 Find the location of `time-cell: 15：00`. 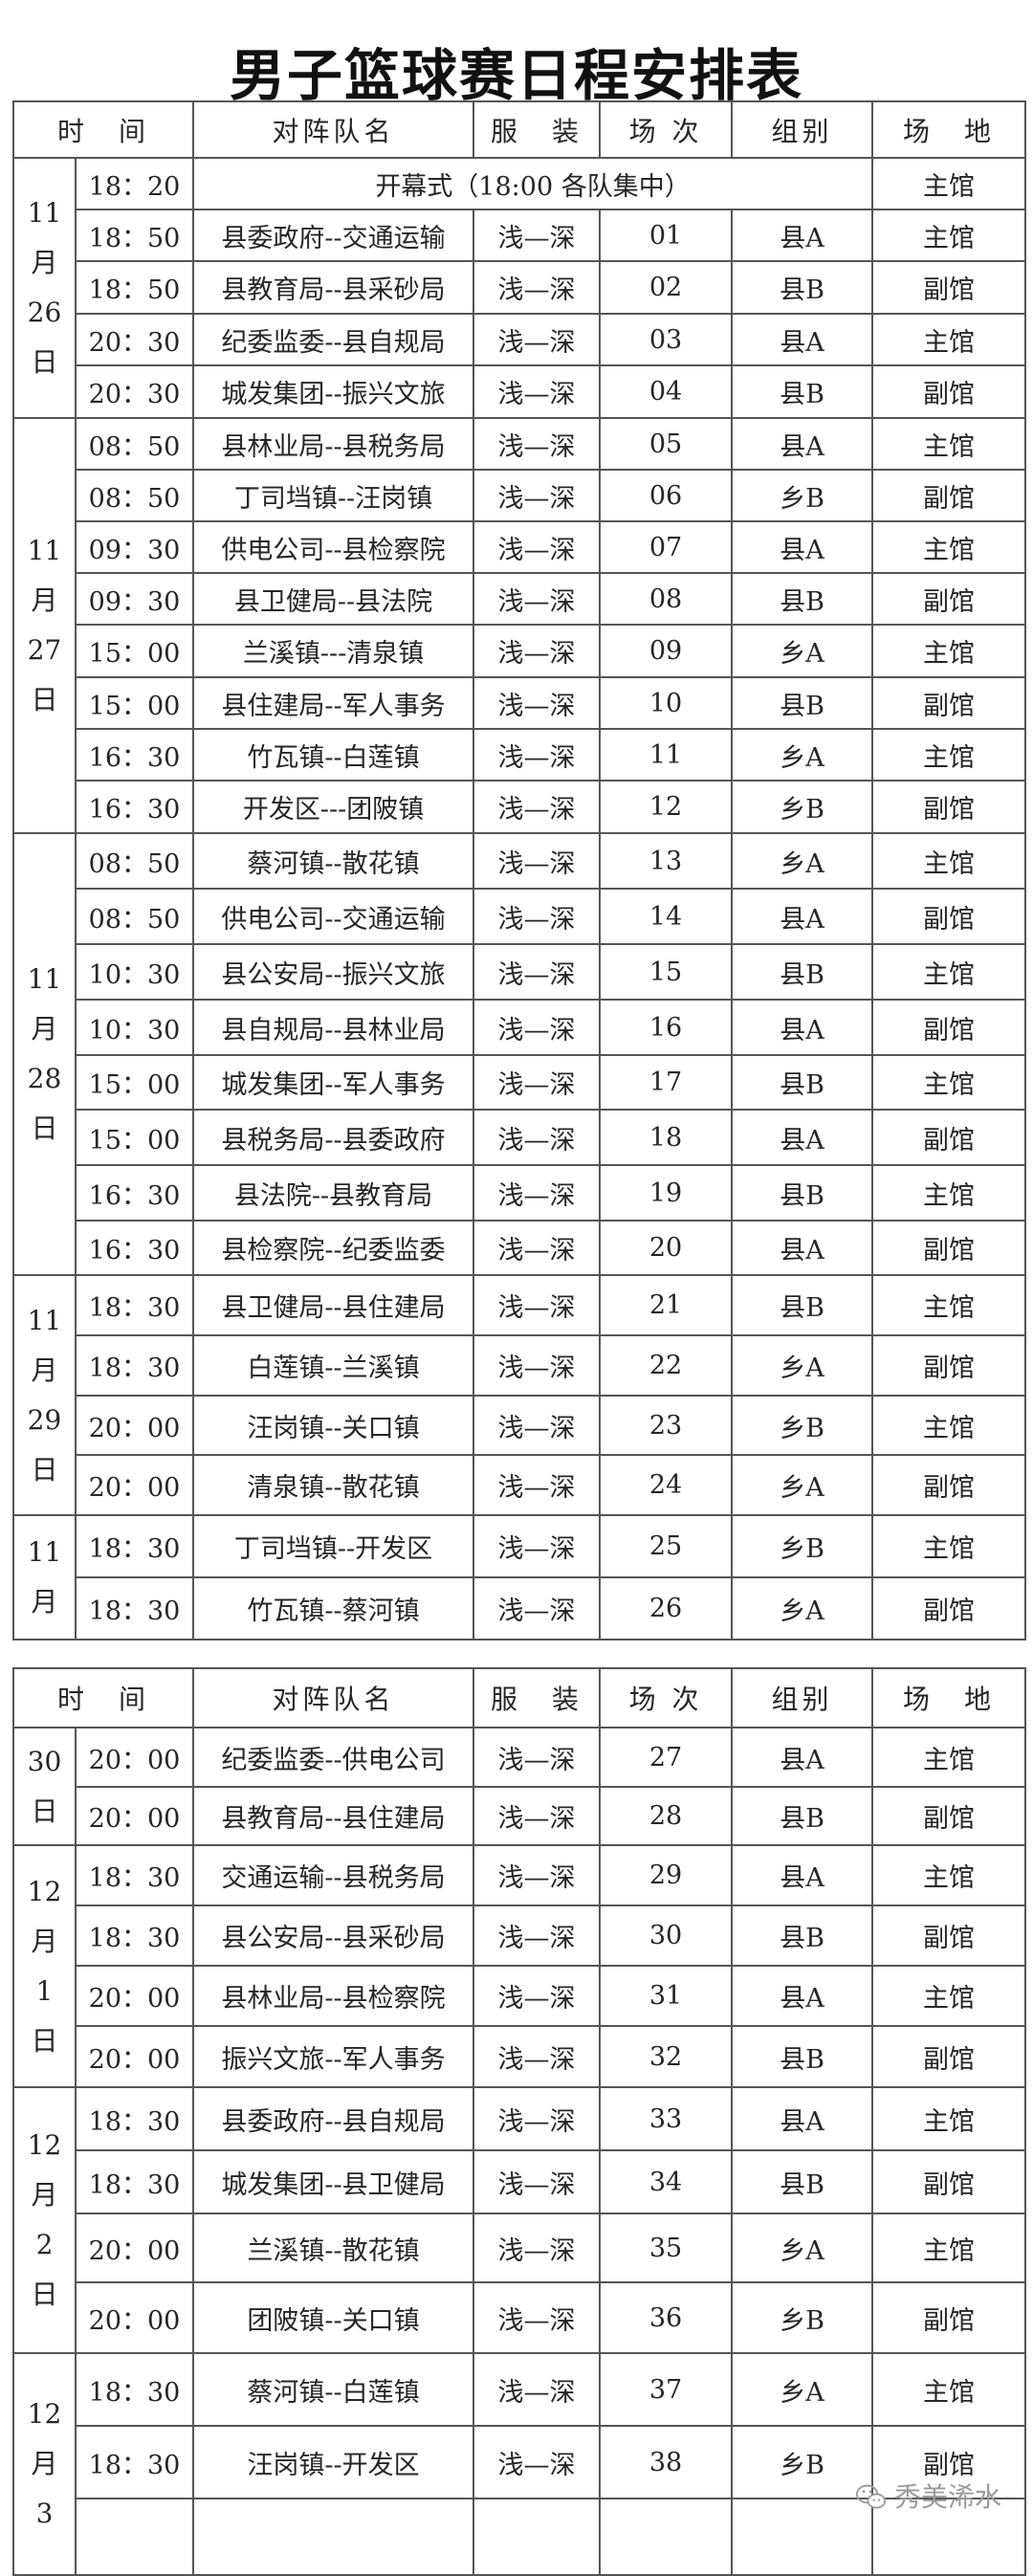

time-cell: 15：00 is located at coordinates (134, 1137).